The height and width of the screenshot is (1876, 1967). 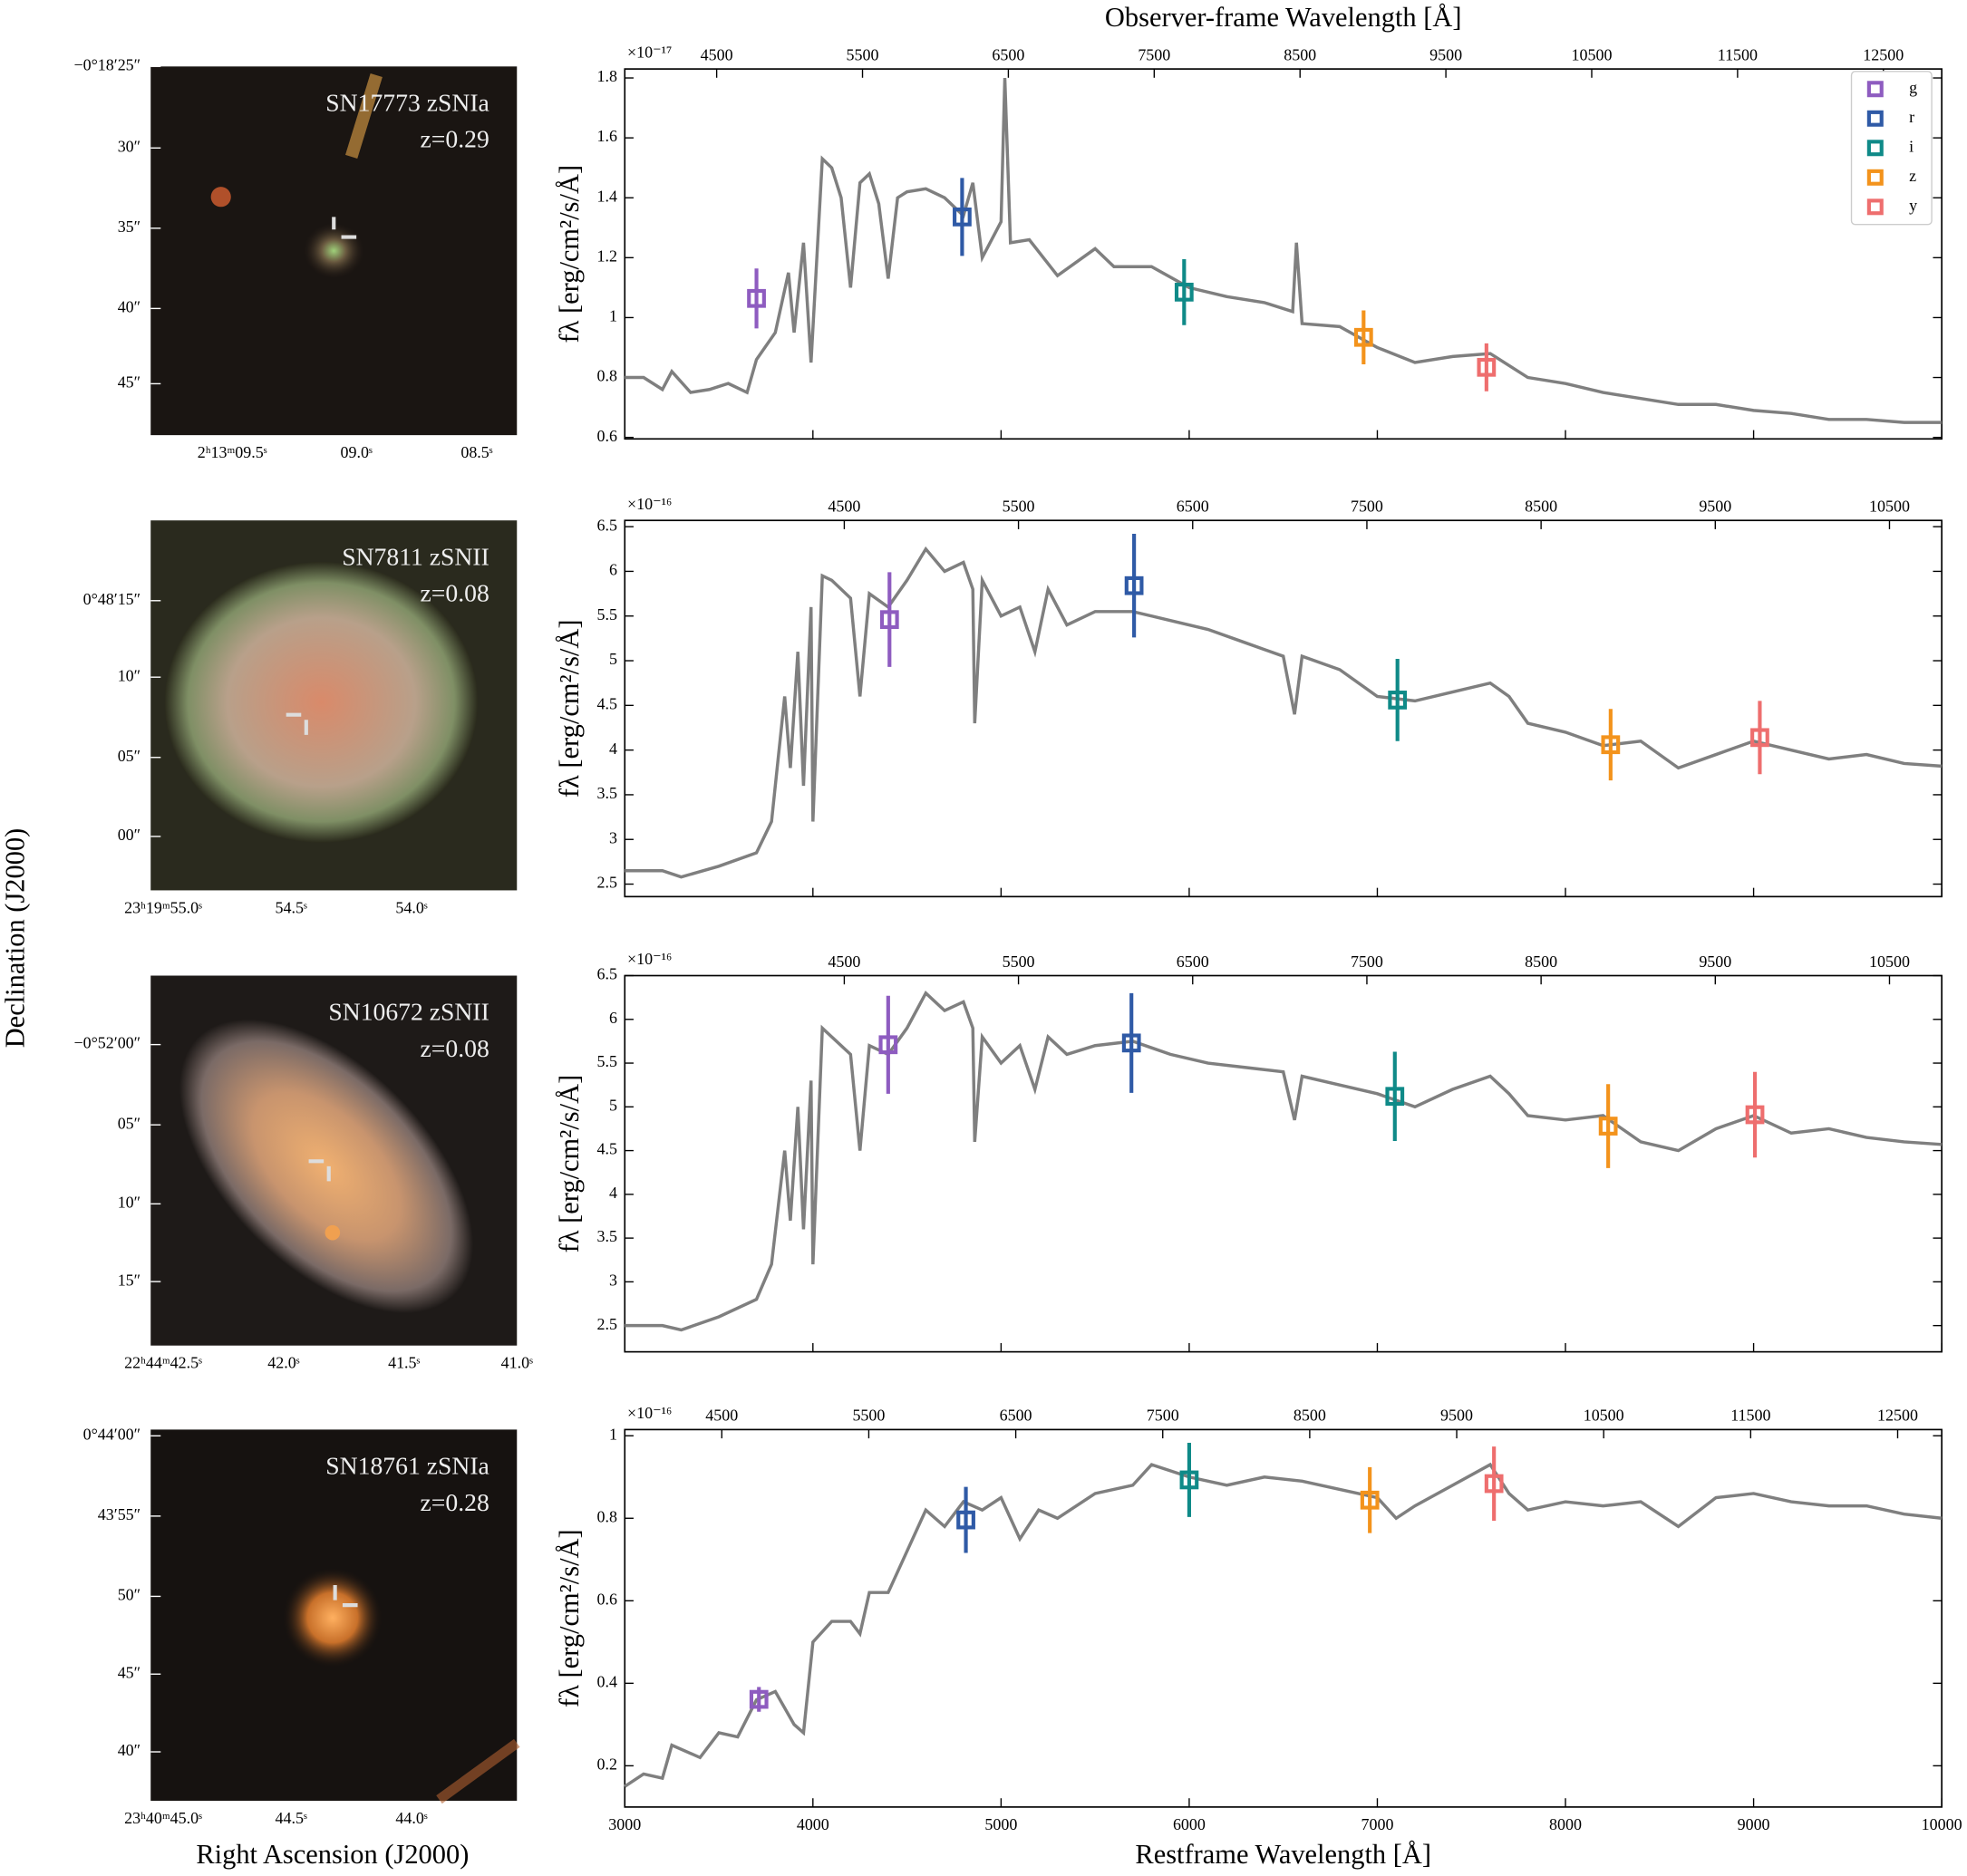 I want to click on dec-tick-label: 15″, so click(x=129, y=1280).